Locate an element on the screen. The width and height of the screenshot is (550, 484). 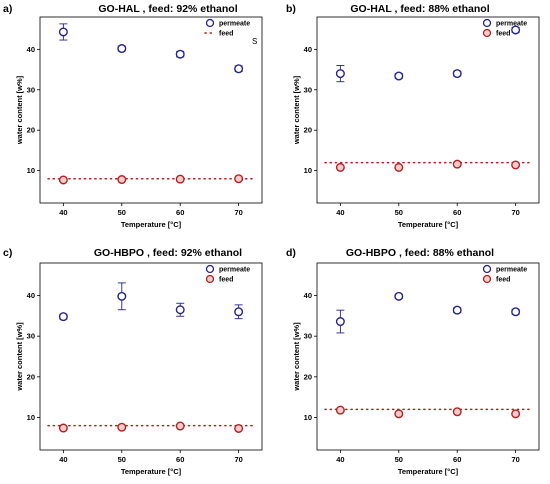
chart-title: GO-HAL , feed: 88% ethanol is located at coordinates (419, 9).